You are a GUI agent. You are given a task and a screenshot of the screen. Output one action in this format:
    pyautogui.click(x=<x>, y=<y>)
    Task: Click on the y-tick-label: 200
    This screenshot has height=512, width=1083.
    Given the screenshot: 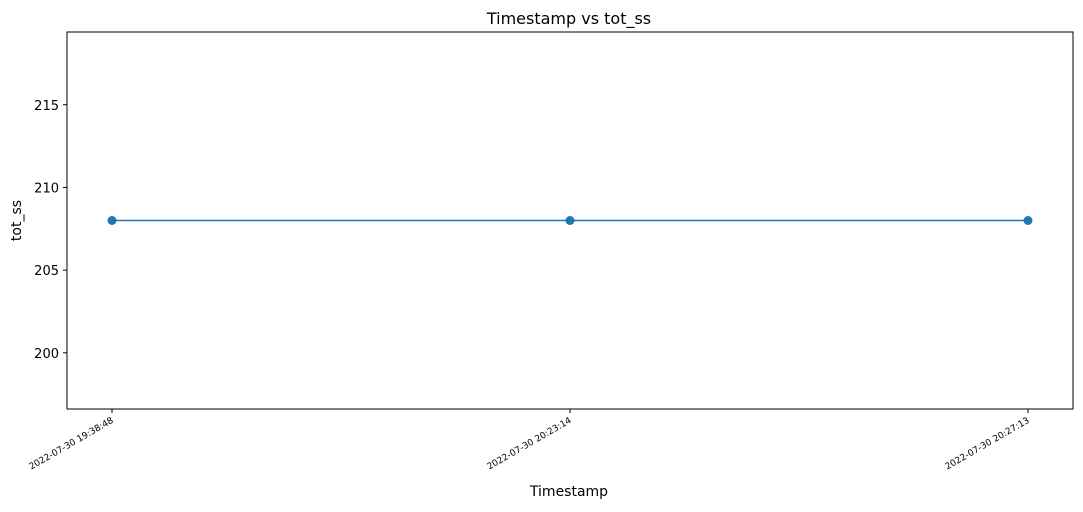 What is the action you would take?
    pyautogui.click(x=46, y=354)
    